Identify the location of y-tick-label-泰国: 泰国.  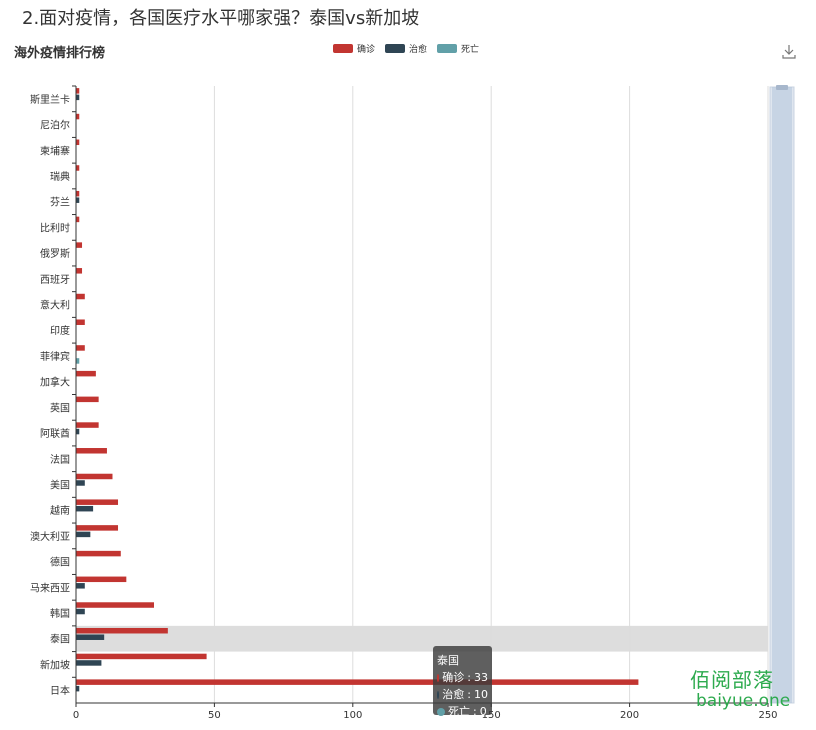
(60, 639).